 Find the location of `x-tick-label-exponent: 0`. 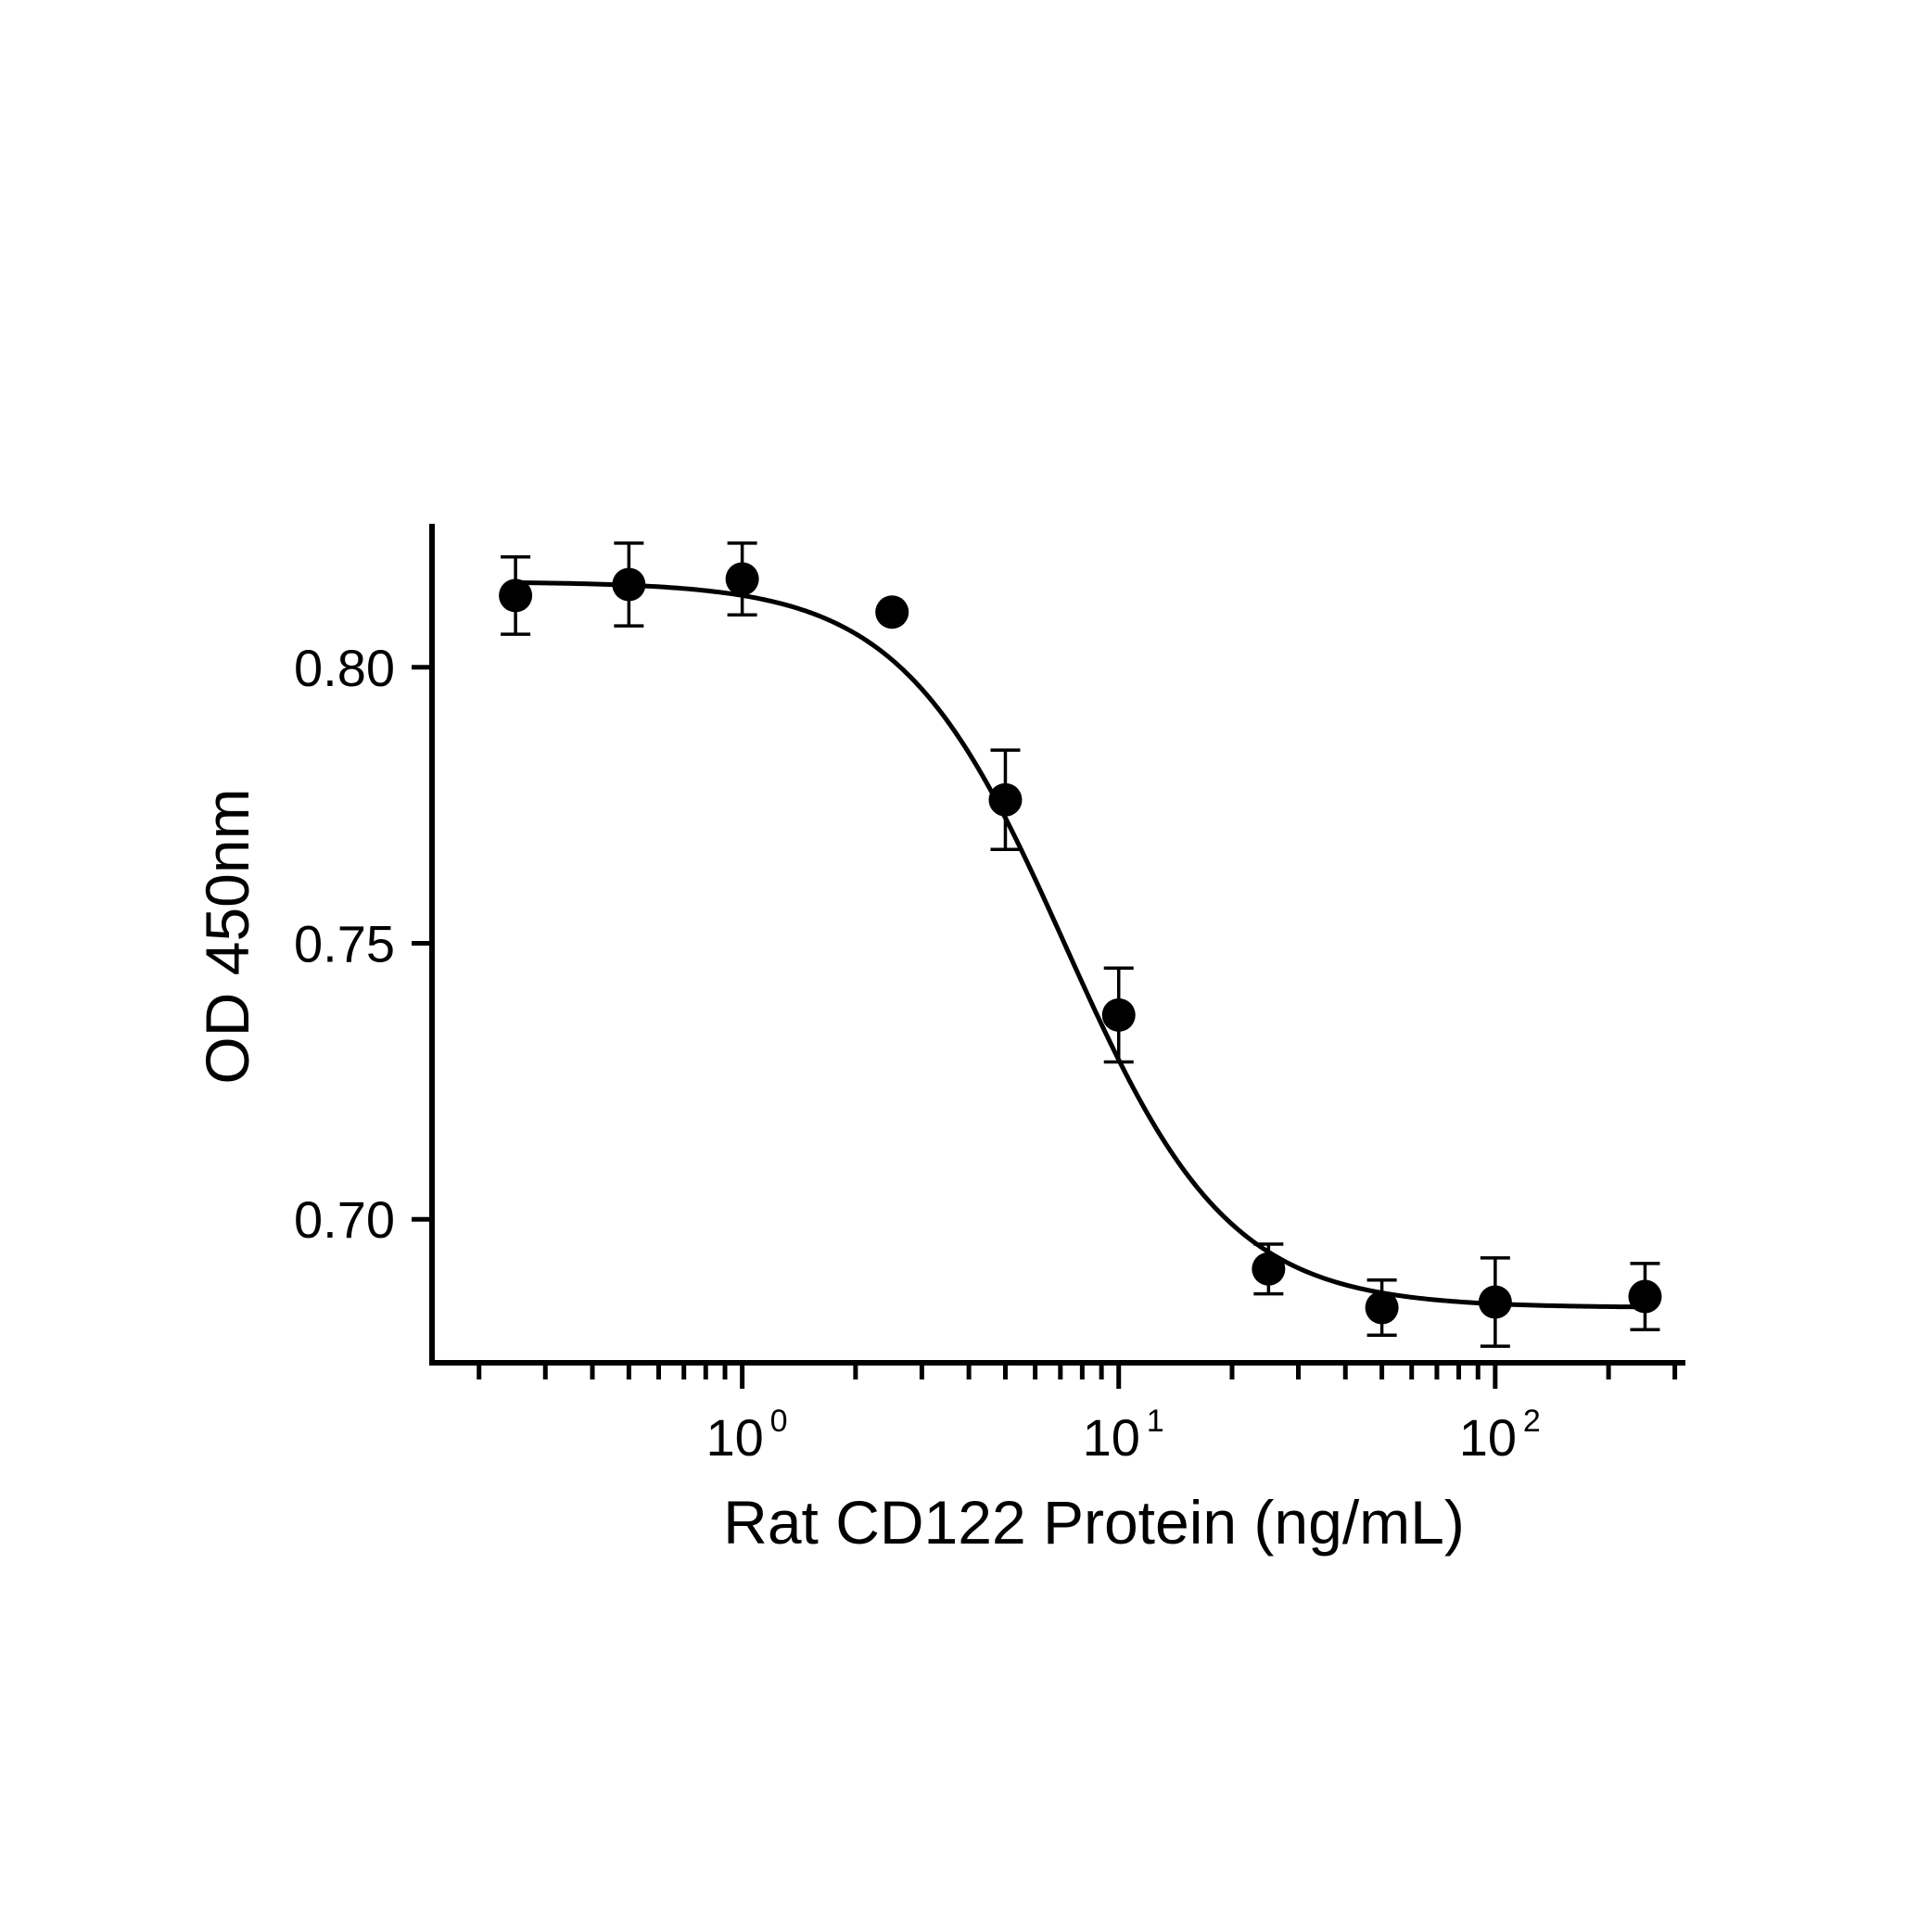

x-tick-label-exponent: 0 is located at coordinates (779, 1421).